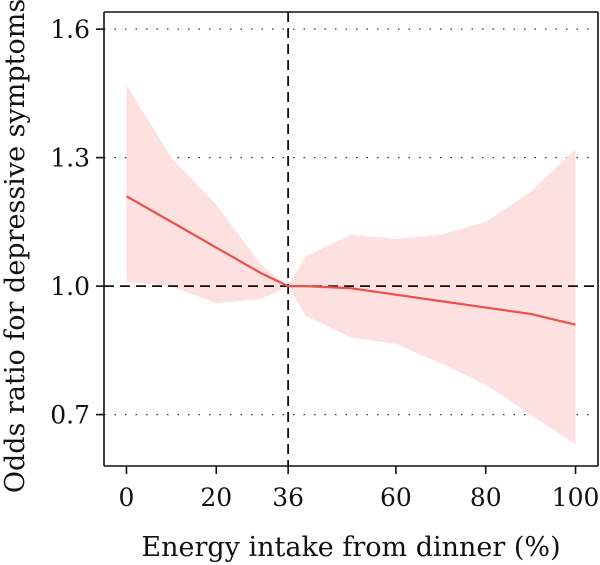 The height and width of the screenshot is (565, 600). What do you see at coordinates (359, 489) in the screenshot?
I see `x-ticks: 0 20 36 60 80 100` at bounding box center [359, 489].